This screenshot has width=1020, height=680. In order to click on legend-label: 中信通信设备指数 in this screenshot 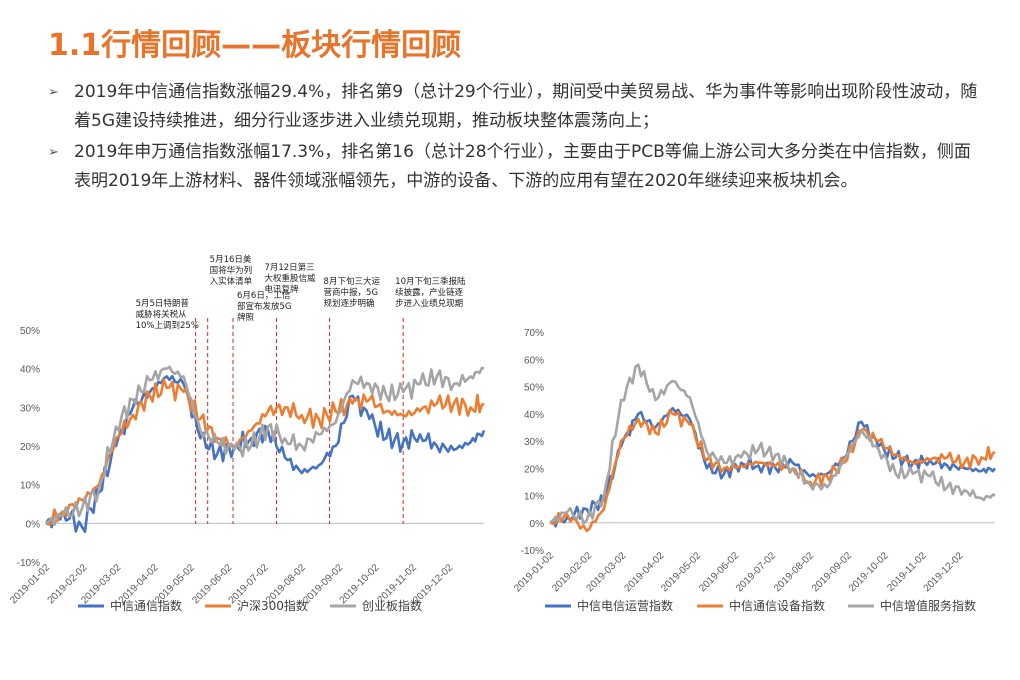, I will do `click(777, 605)`.